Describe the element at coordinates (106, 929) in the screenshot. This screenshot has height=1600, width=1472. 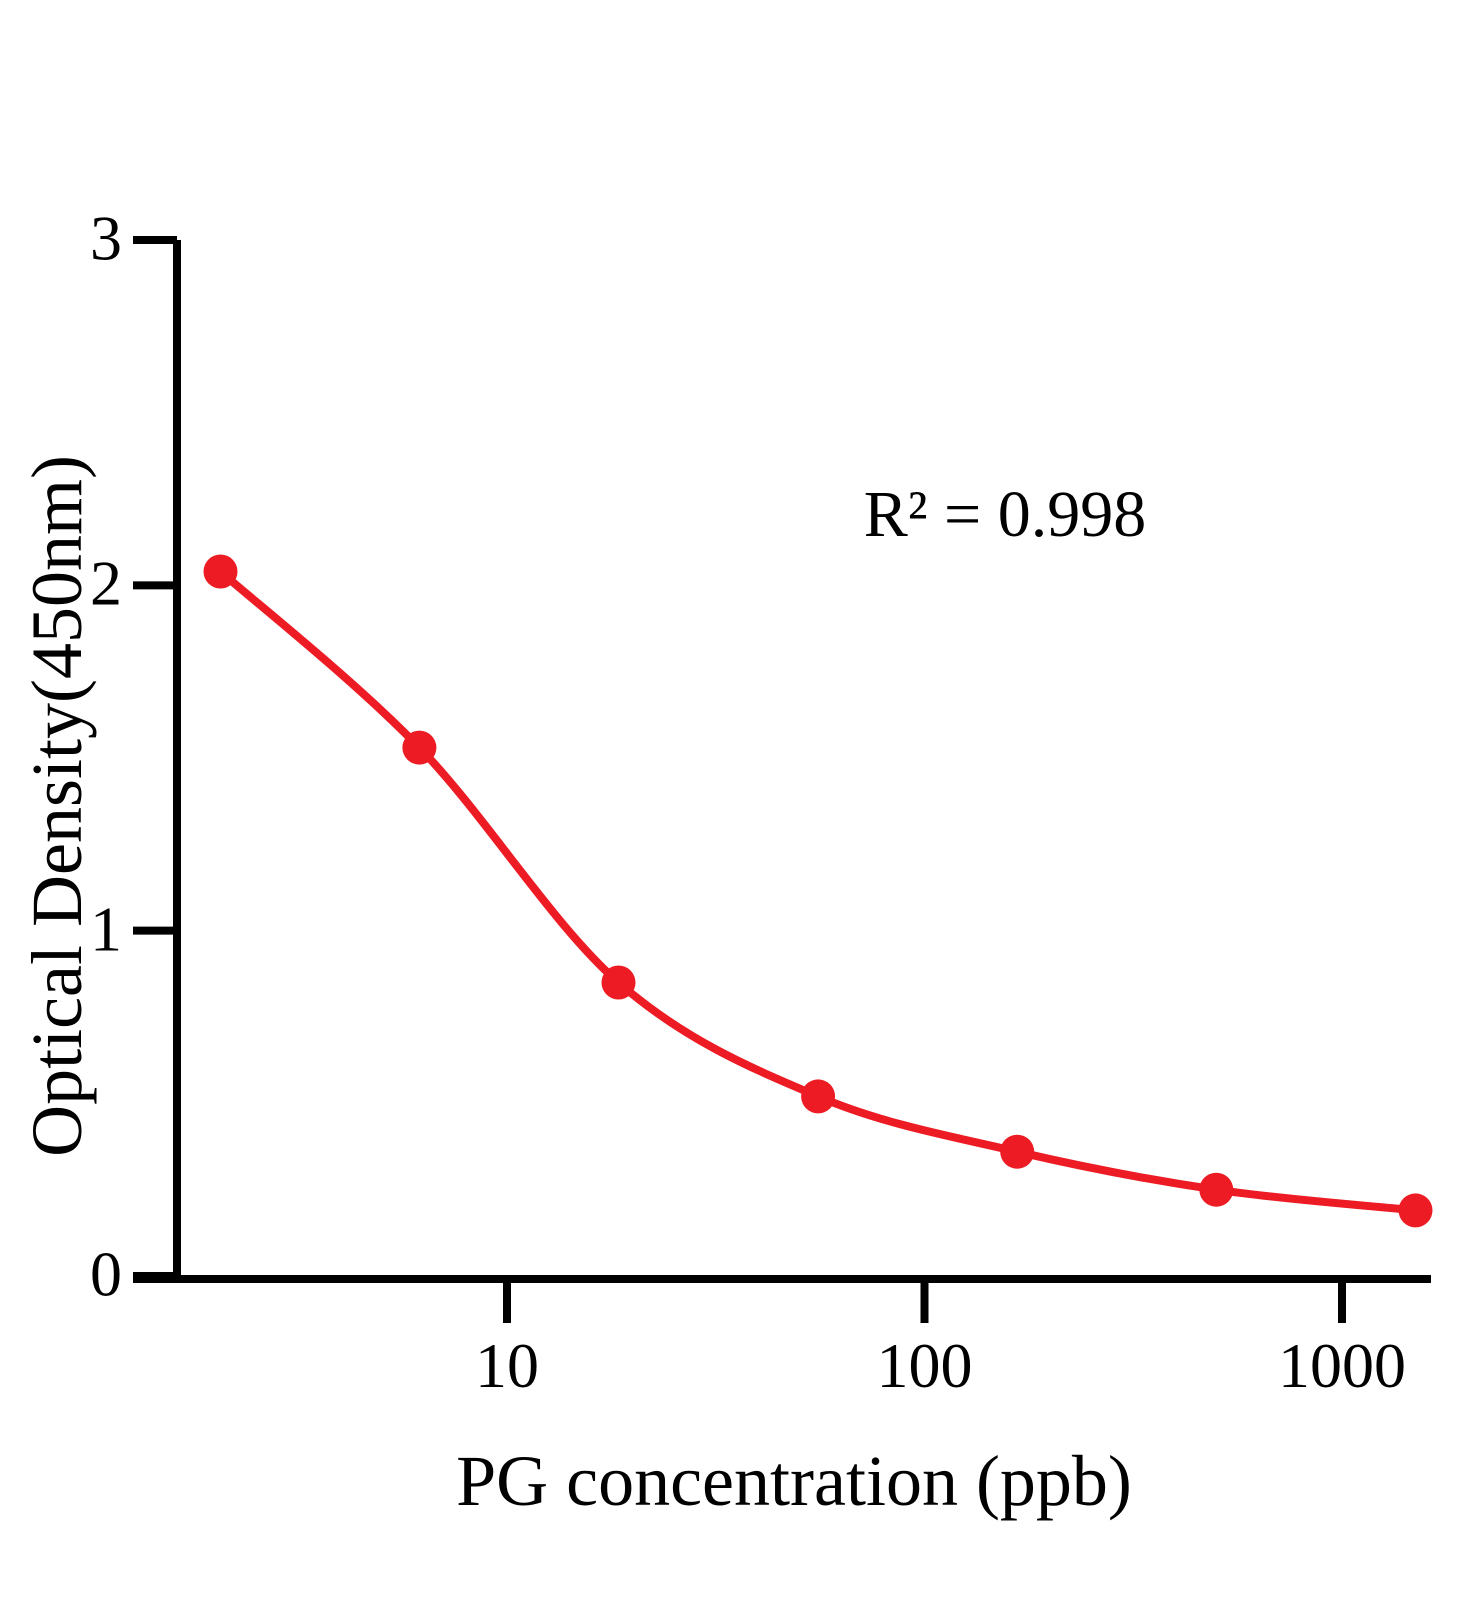
I see `y-tick-label: 1` at that location.